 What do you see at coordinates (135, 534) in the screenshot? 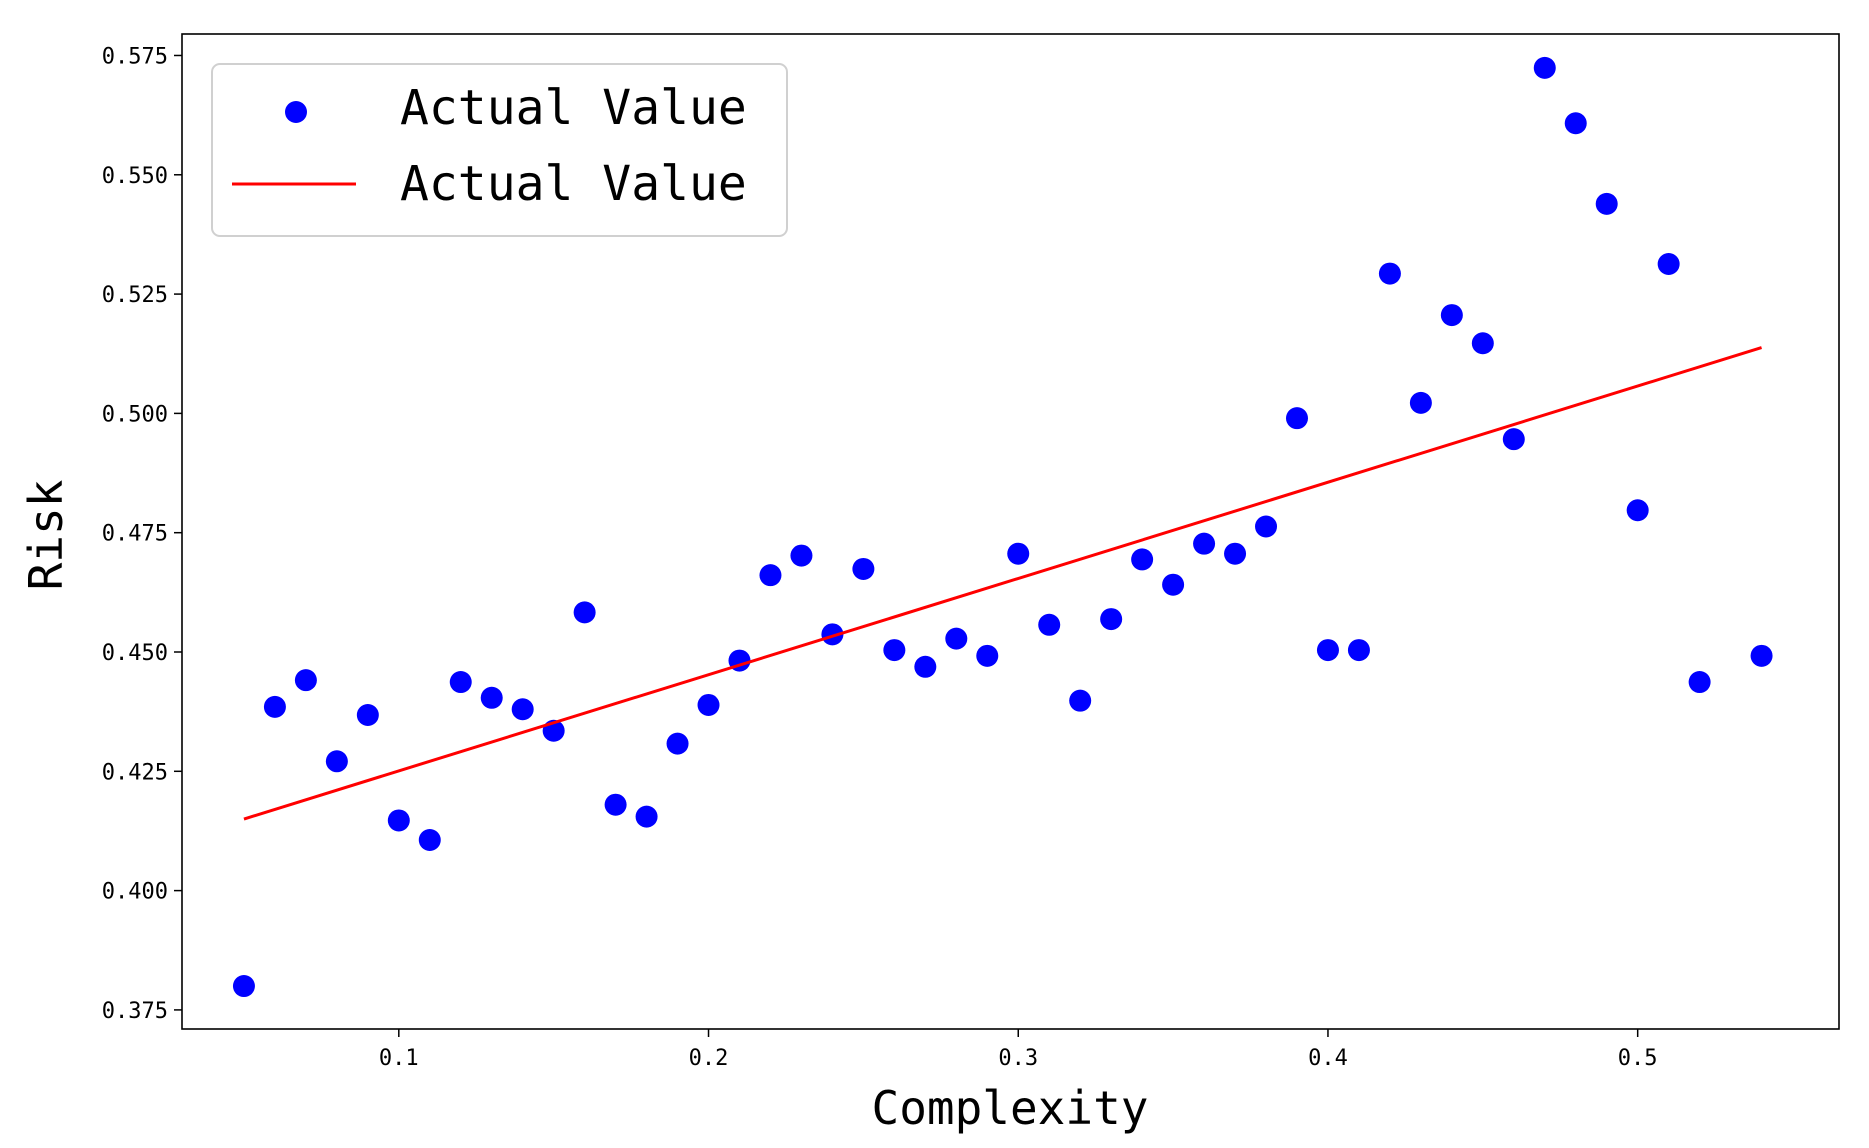
I see `y-tick-label: 0.475` at bounding box center [135, 534].